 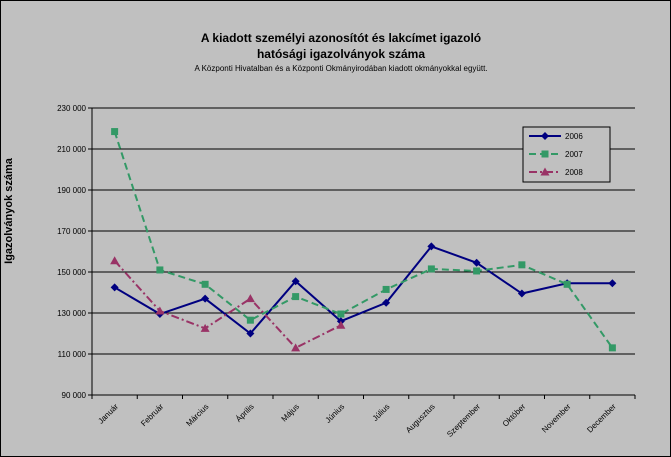 What do you see at coordinates (72, 354) in the screenshot?
I see `y-tick-label: 110 000` at bounding box center [72, 354].